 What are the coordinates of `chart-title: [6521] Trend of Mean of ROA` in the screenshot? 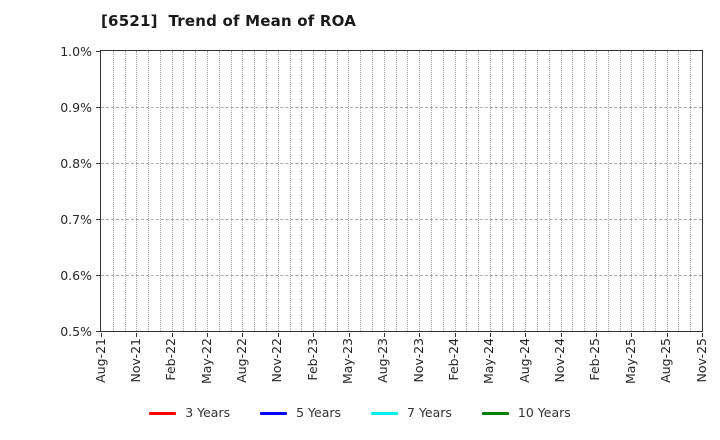 It's located at (229, 21).